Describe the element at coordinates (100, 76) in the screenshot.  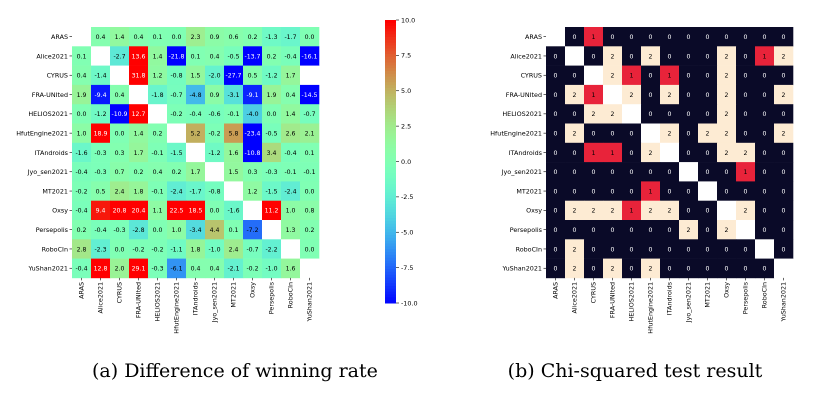
I see `cell-value-label: -1.4` at that location.